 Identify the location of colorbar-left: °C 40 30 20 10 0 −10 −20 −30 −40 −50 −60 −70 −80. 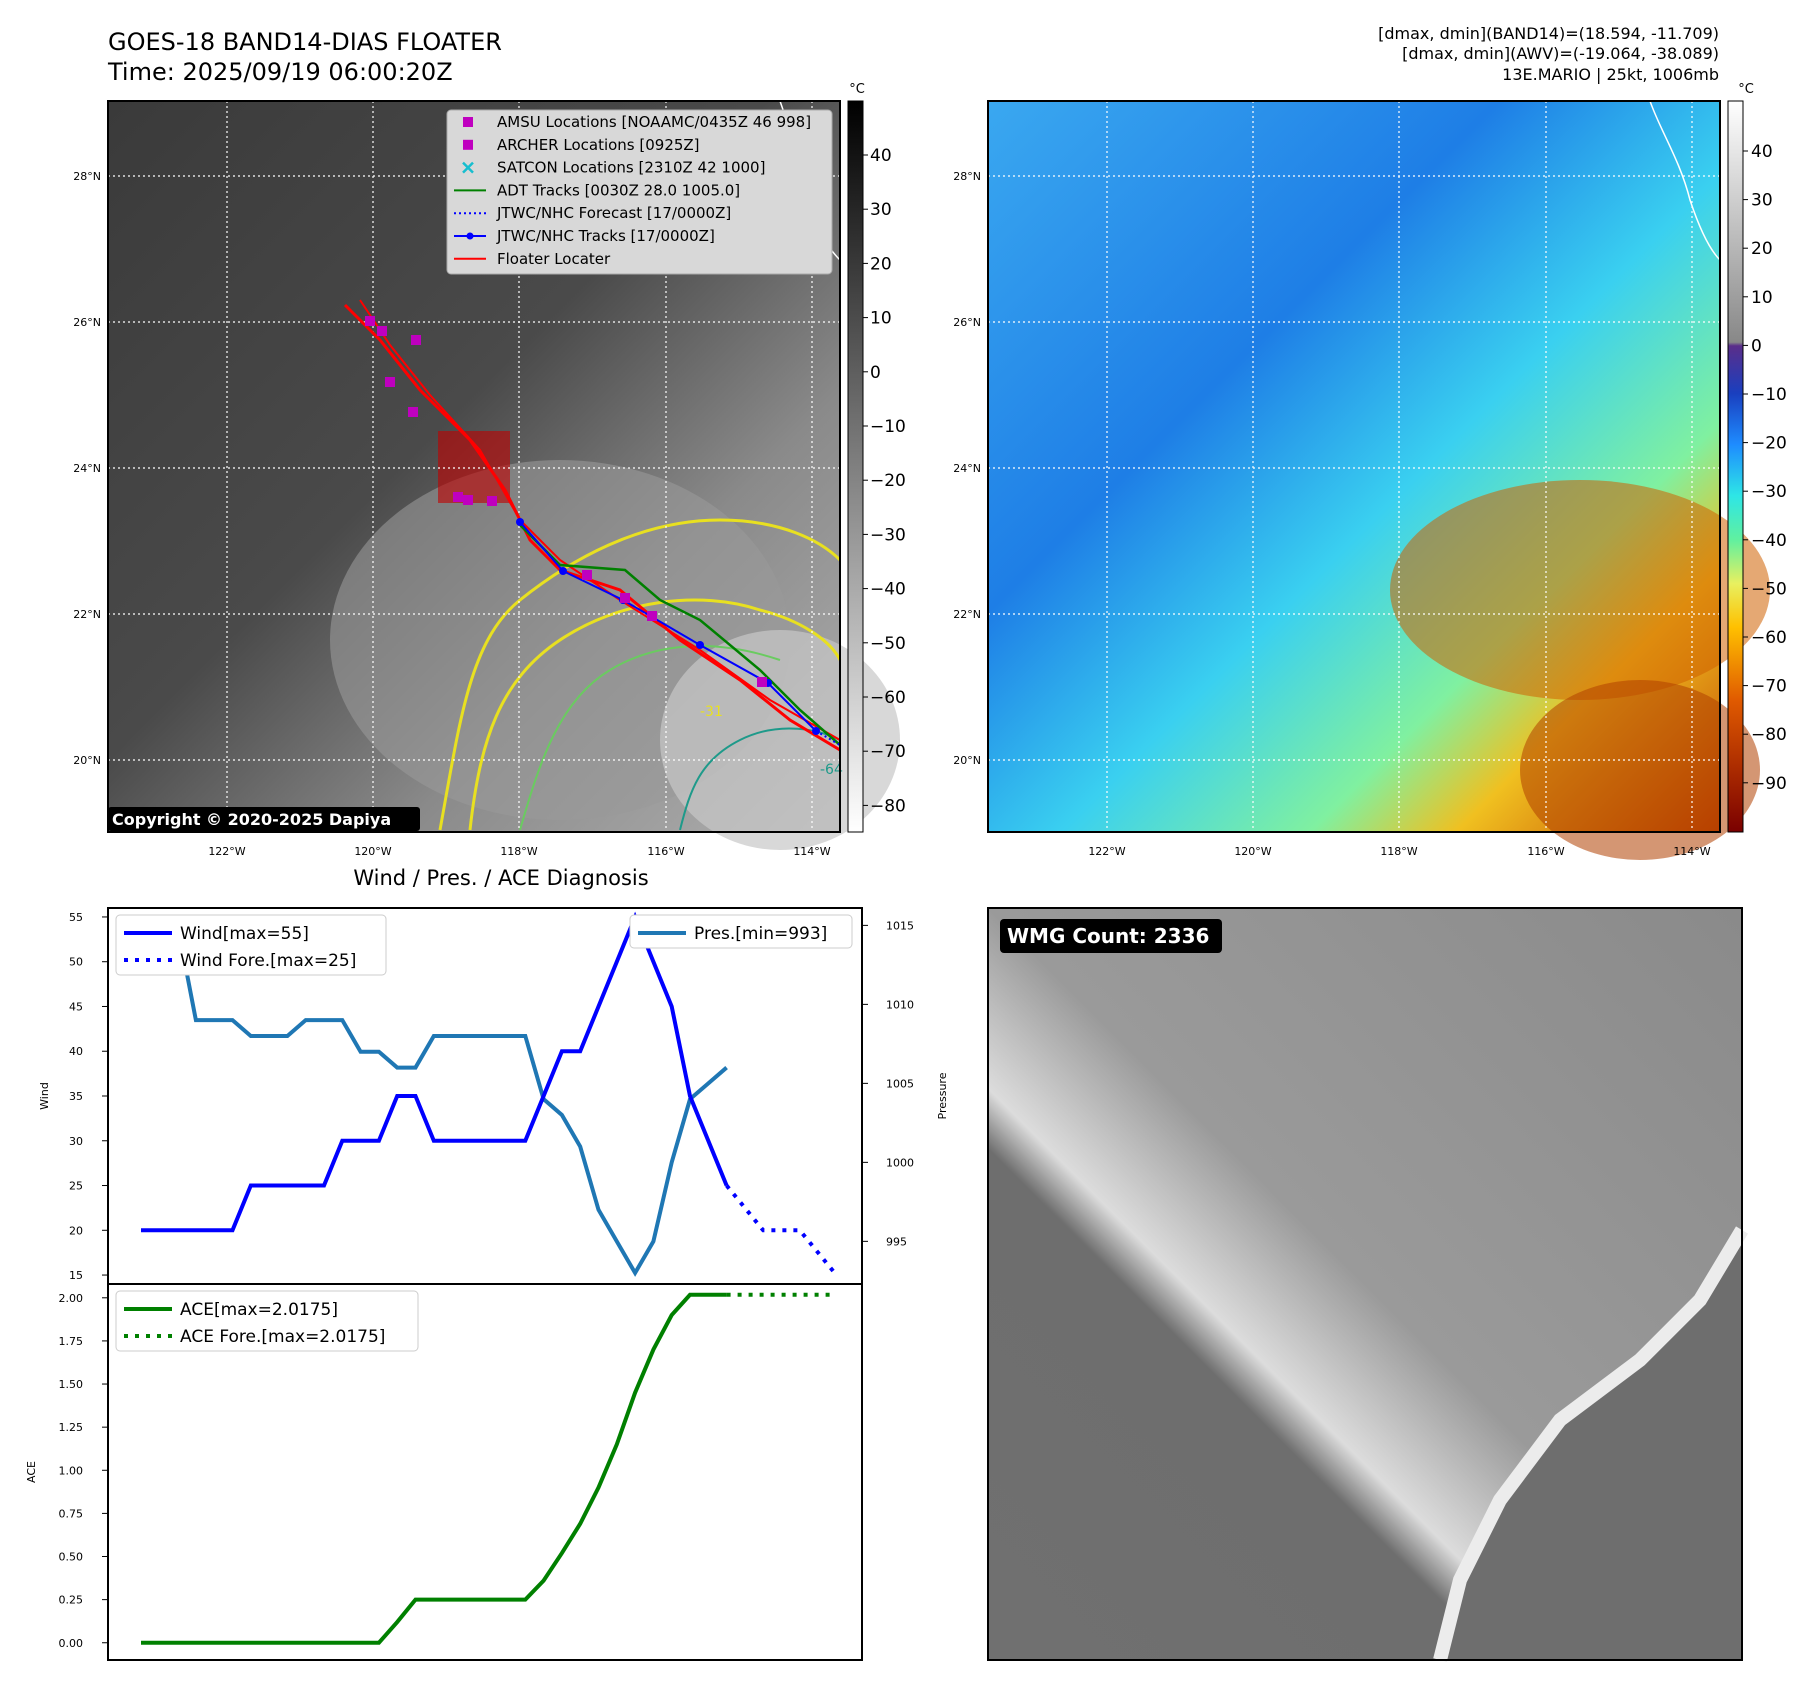
(876, 457).